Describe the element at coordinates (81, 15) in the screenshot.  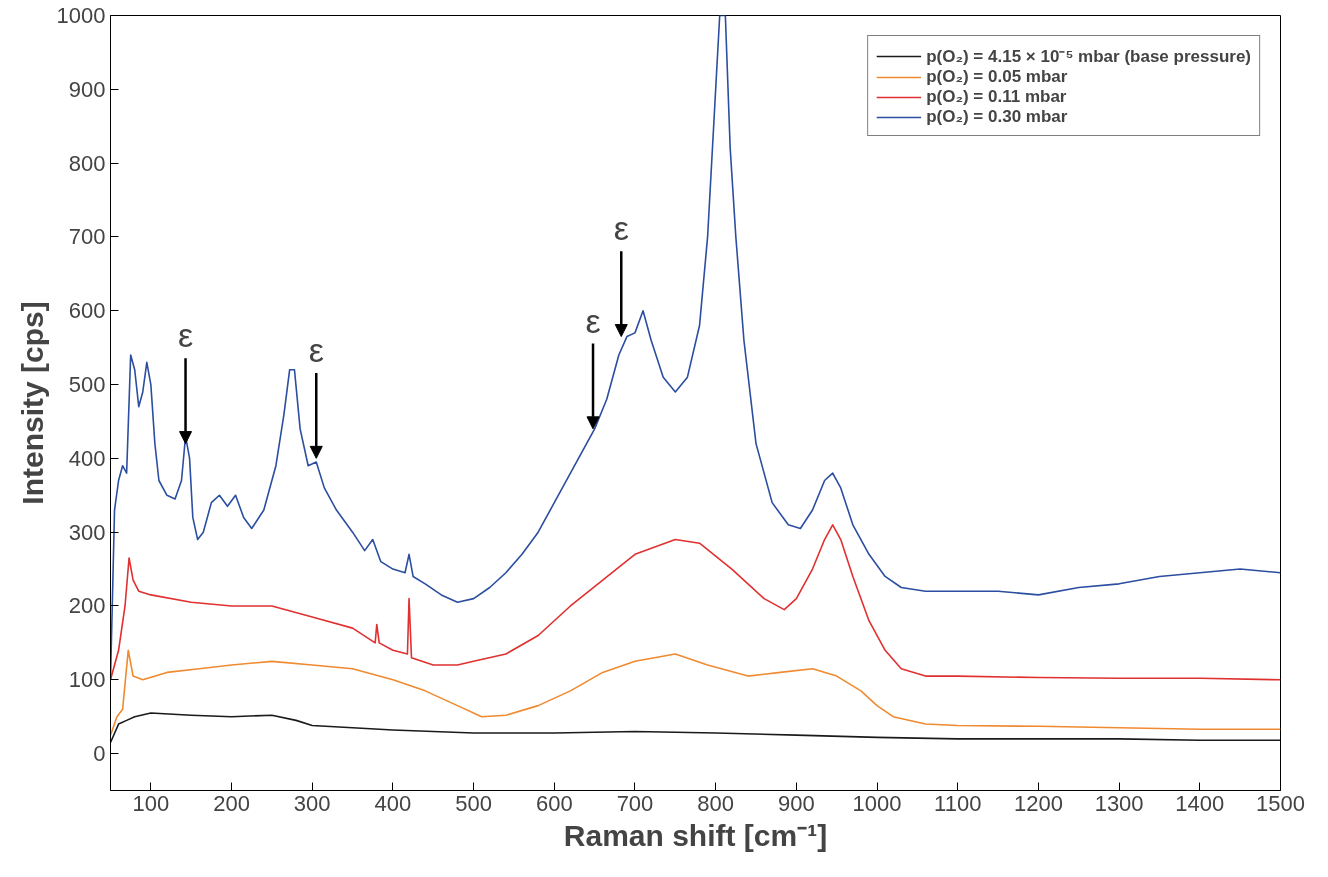
I see `y-tick-label: 1000` at that location.